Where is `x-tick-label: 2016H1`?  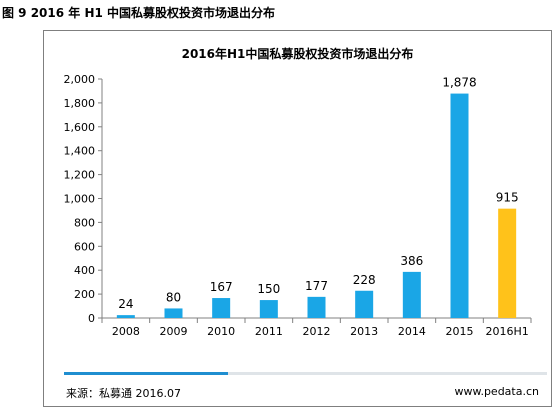
x-tick-label: 2016H1 is located at coordinates (507, 331).